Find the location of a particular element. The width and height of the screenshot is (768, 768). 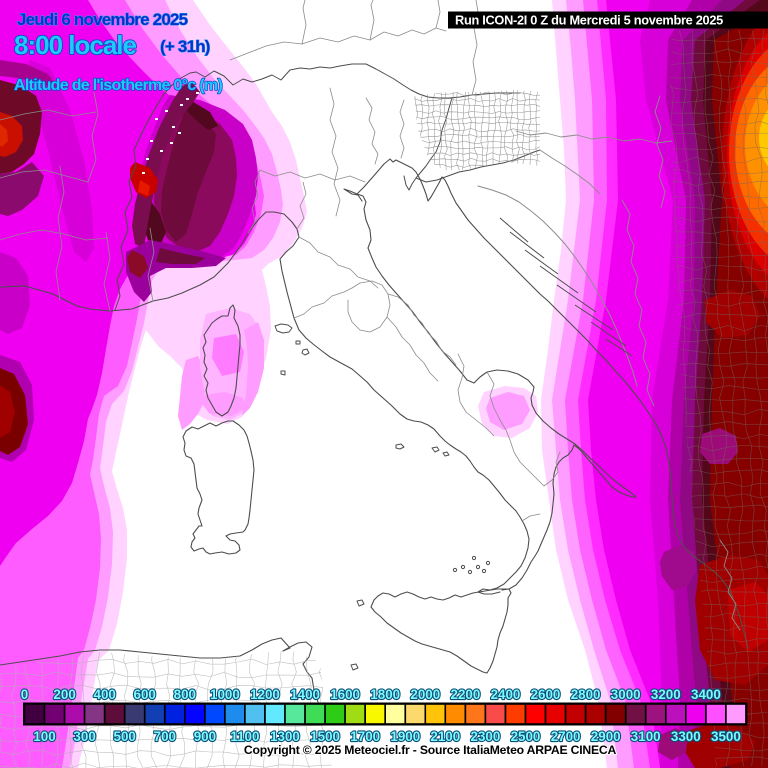

svg-text: 3300 is located at coordinates (686, 736).